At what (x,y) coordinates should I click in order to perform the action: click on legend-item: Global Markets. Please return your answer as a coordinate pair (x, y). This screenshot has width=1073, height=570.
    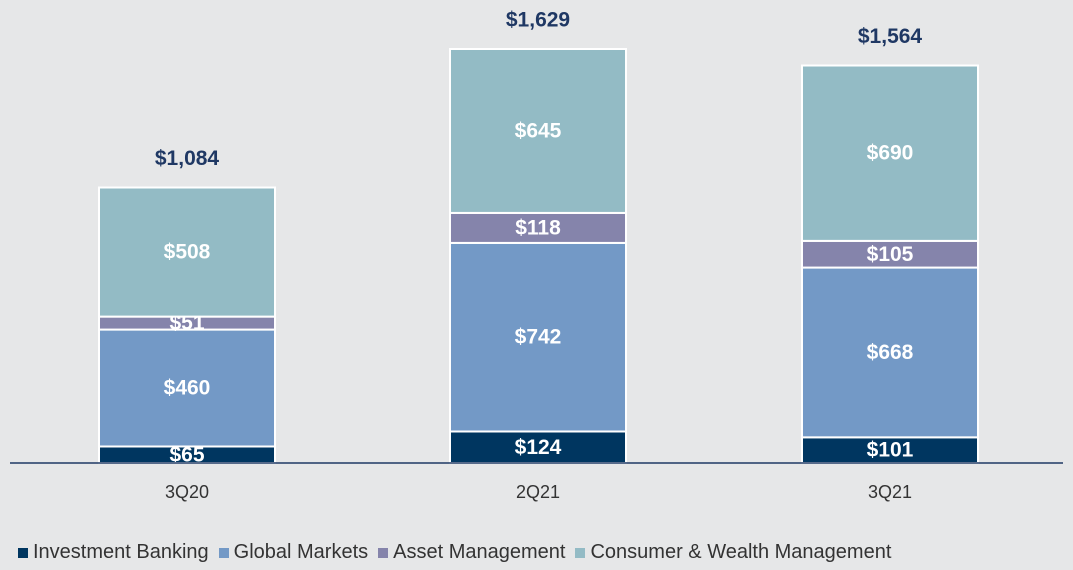
    Looking at the image, I should click on (293, 552).